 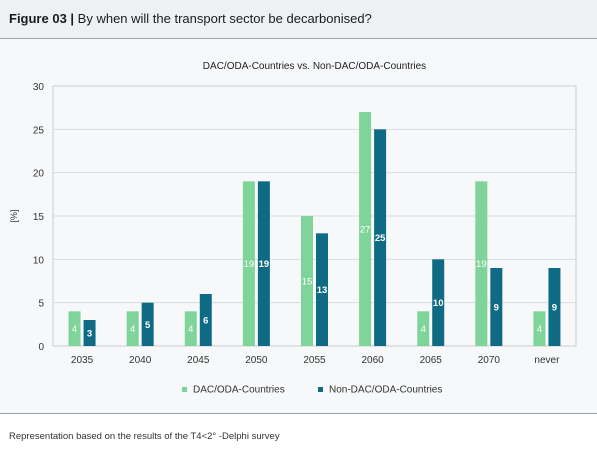 I want to click on data-label: 10, so click(x=438, y=303).